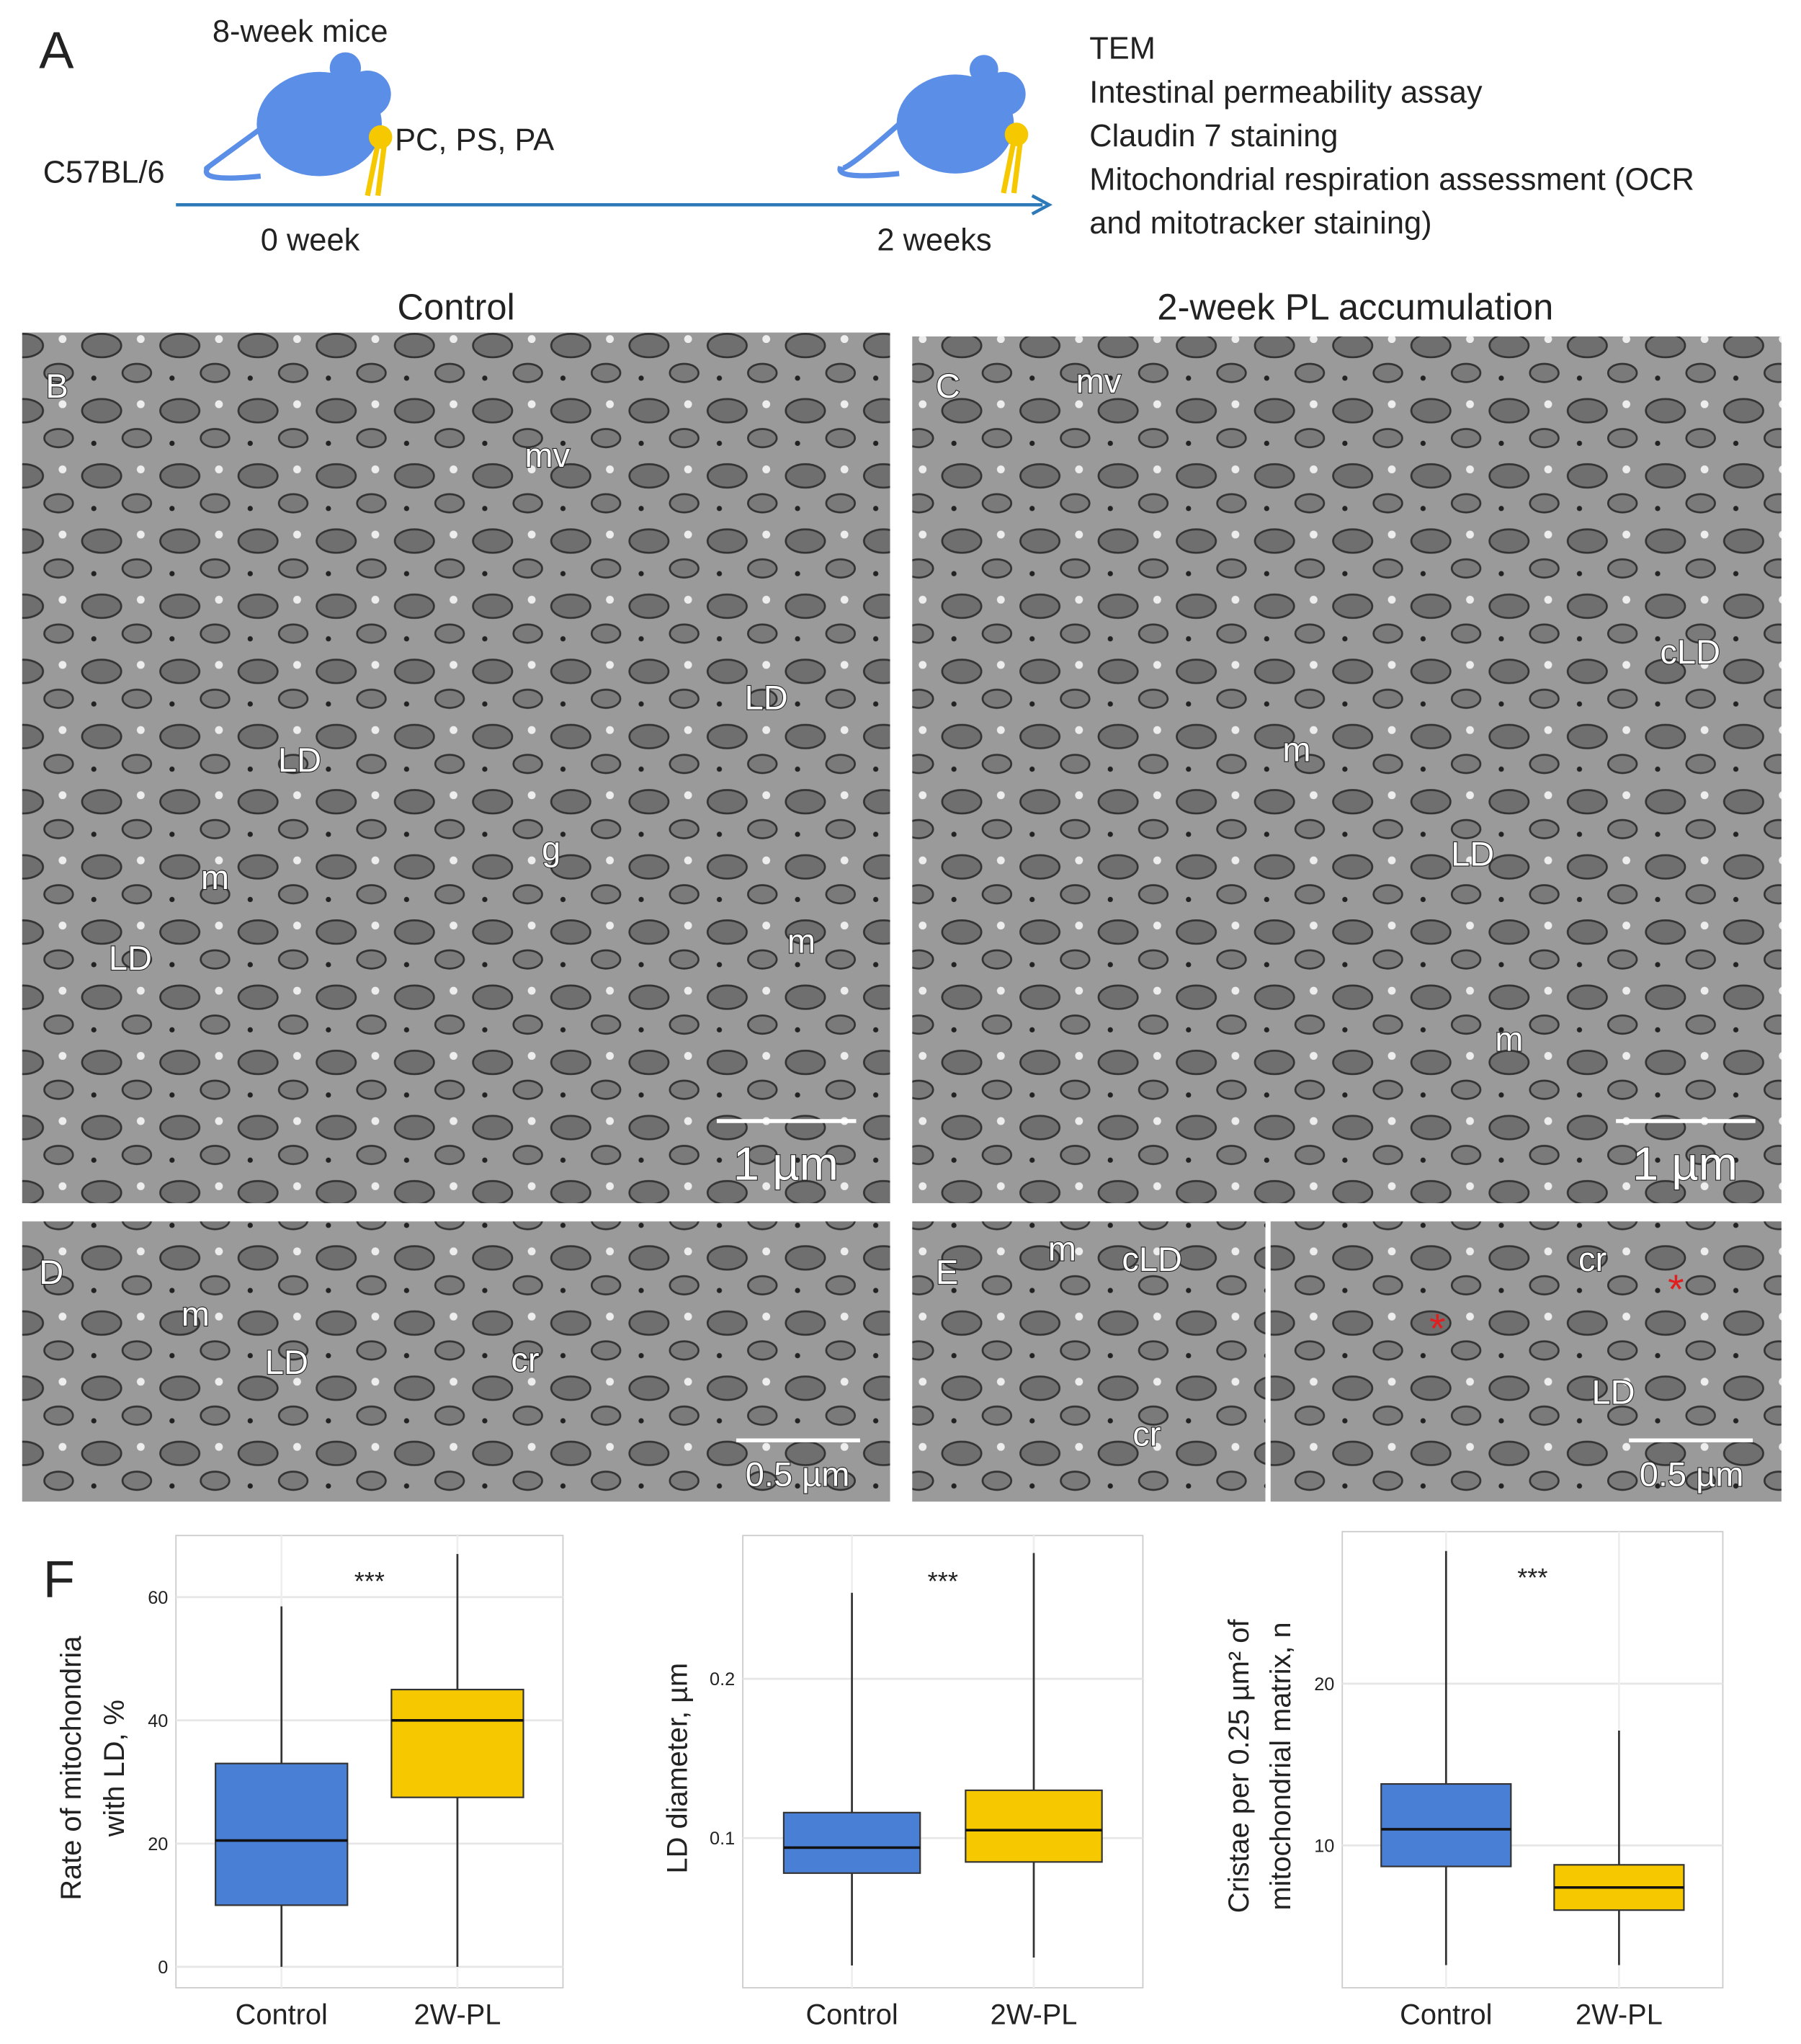  What do you see at coordinates (51, 1272) in the screenshot?
I see `panel-label: D` at bounding box center [51, 1272].